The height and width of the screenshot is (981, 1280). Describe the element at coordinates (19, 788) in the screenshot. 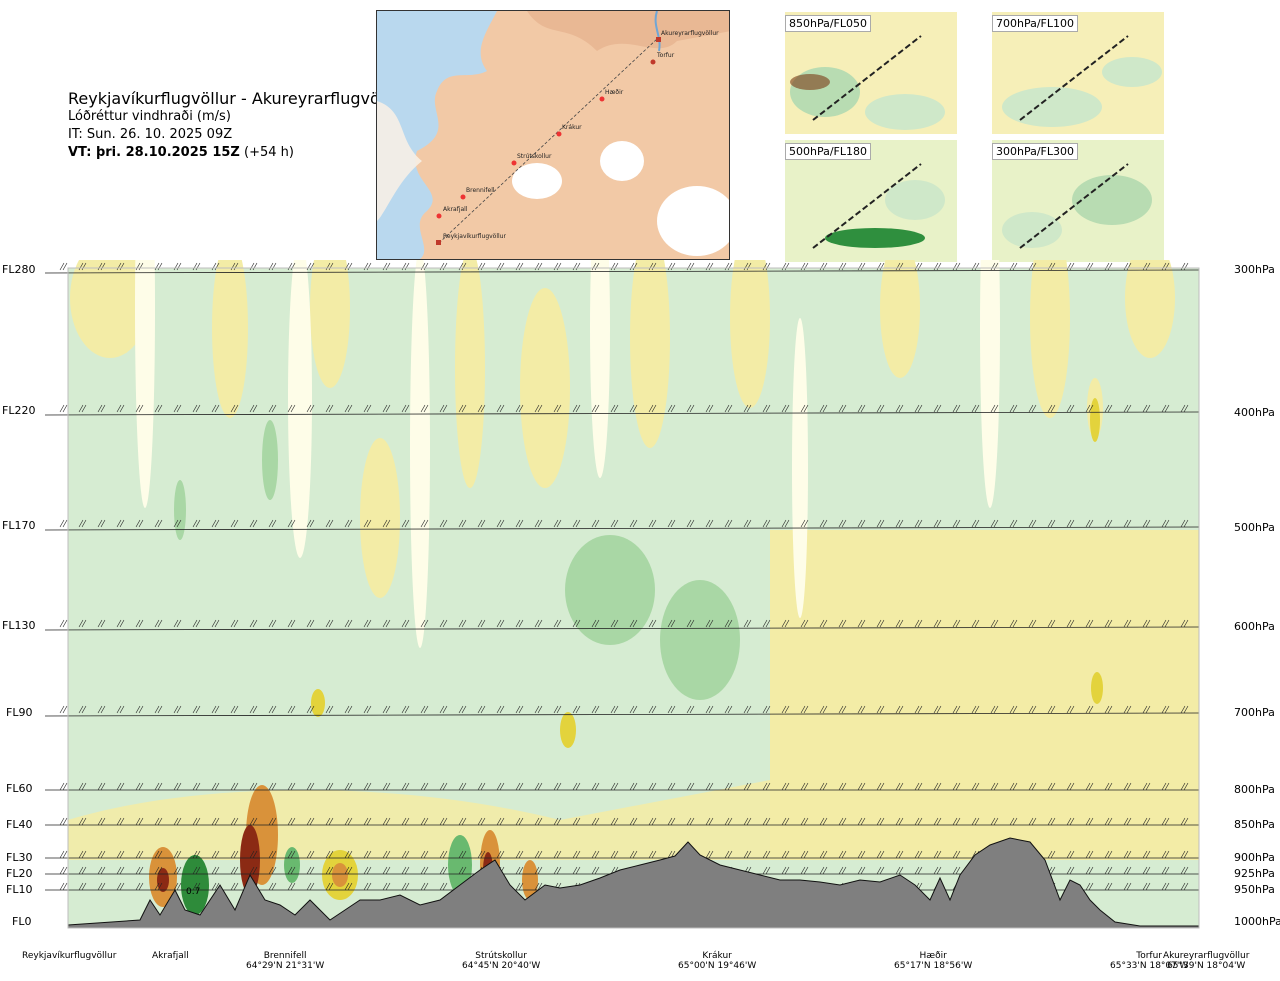

I see `fl-label: FL60` at that location.